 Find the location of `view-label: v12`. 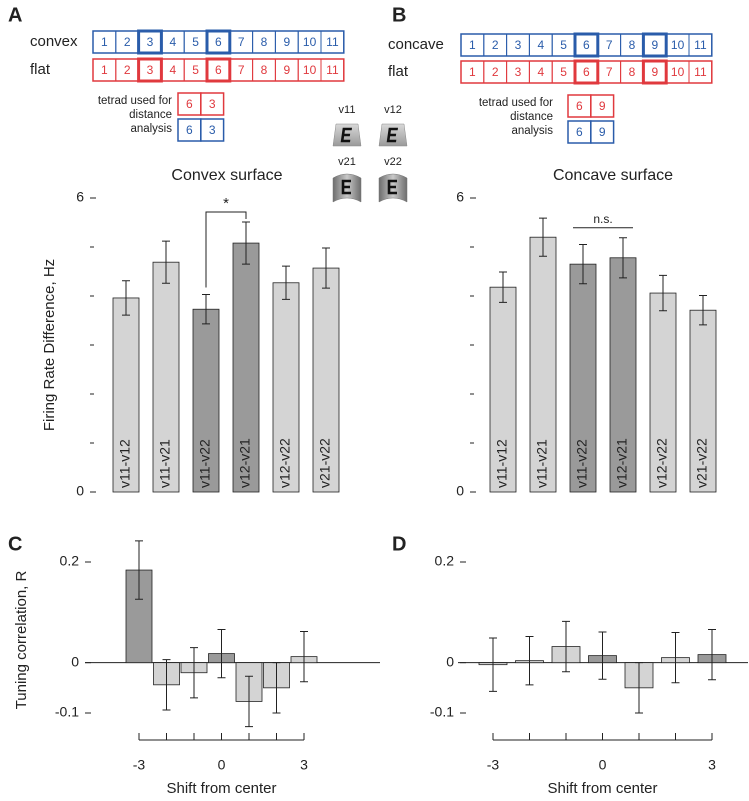

view-label: v12 is located at coordinates (393, 110).